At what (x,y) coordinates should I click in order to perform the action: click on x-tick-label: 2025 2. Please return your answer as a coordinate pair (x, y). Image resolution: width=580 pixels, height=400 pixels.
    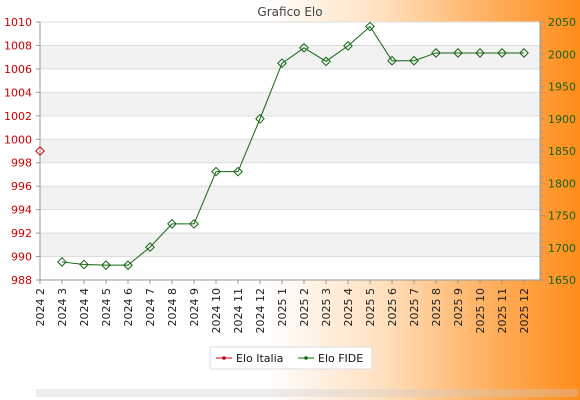
    Looking at the image, I should click on (304, 307).